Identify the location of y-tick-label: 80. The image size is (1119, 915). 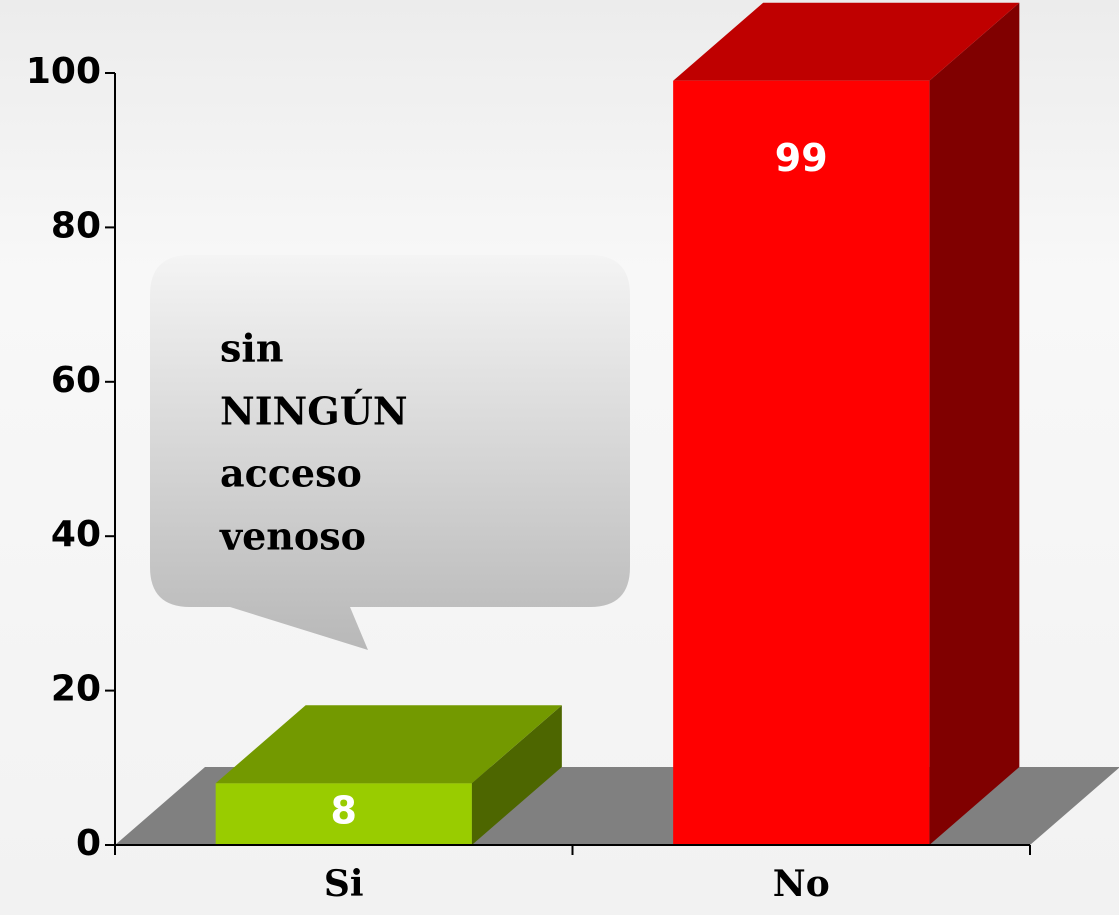
(76, 225).